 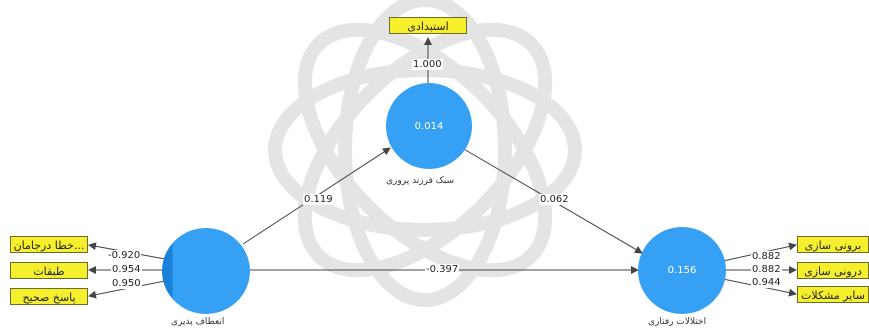 I want to click on indicator-style-authoritarian: استبدادی, so click(x=428, y=25).